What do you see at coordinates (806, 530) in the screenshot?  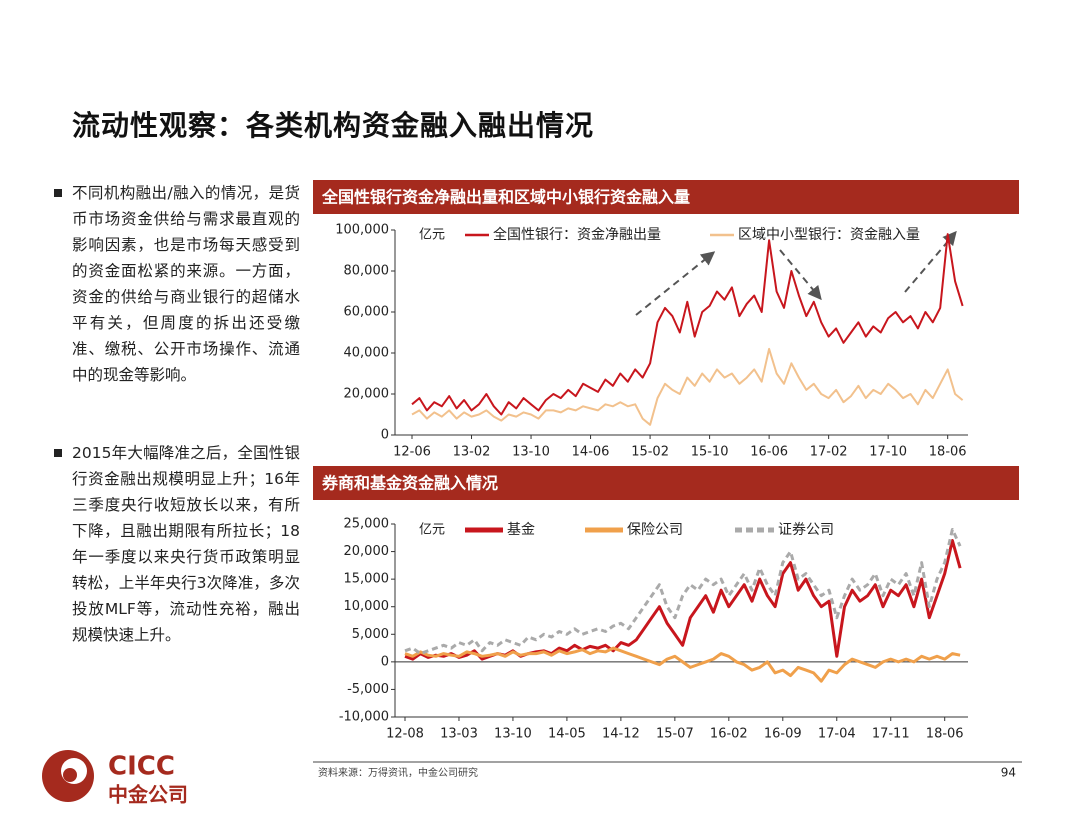 I see `legend-label: 证券公司` at bounding box center [806, 530].